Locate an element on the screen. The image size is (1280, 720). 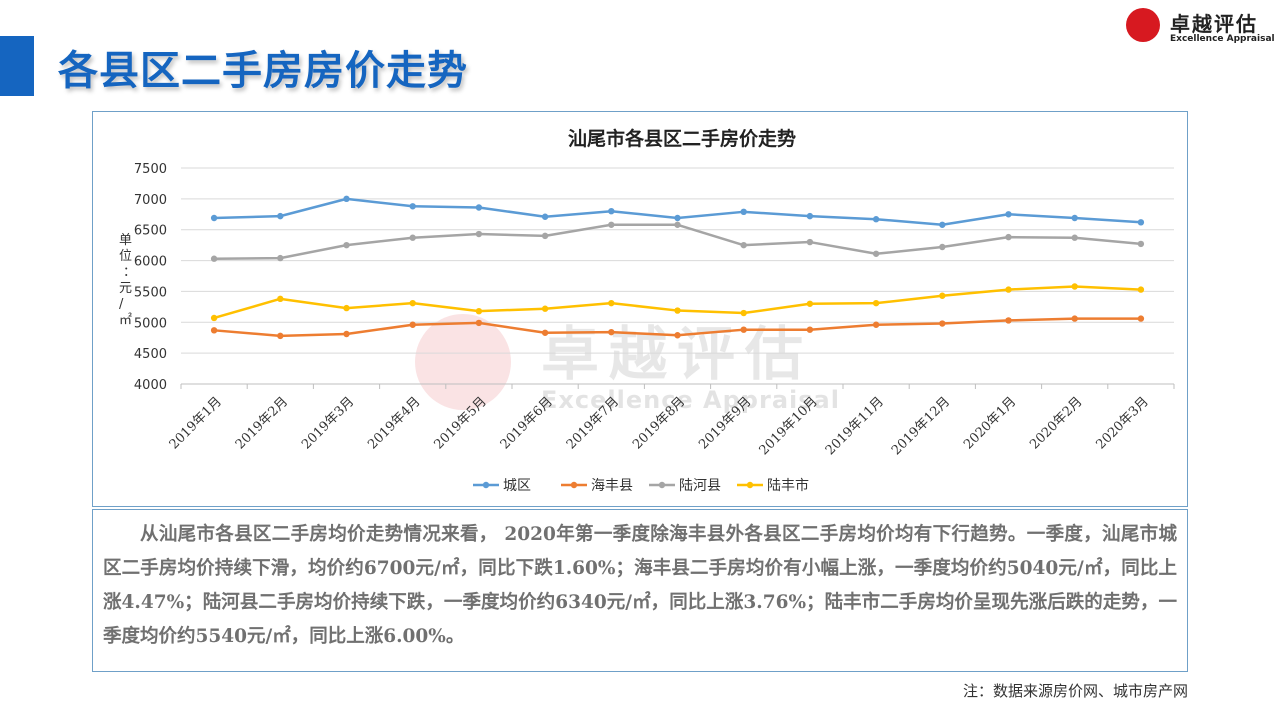
x-tick-label: 2019年2月 is located at coordinates (262, 423).